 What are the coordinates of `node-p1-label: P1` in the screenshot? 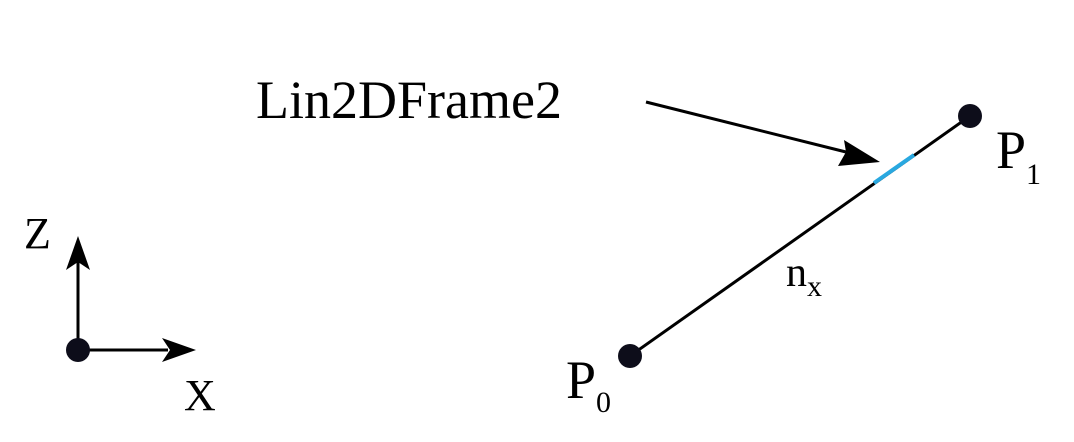 It's located at (1018, 155).